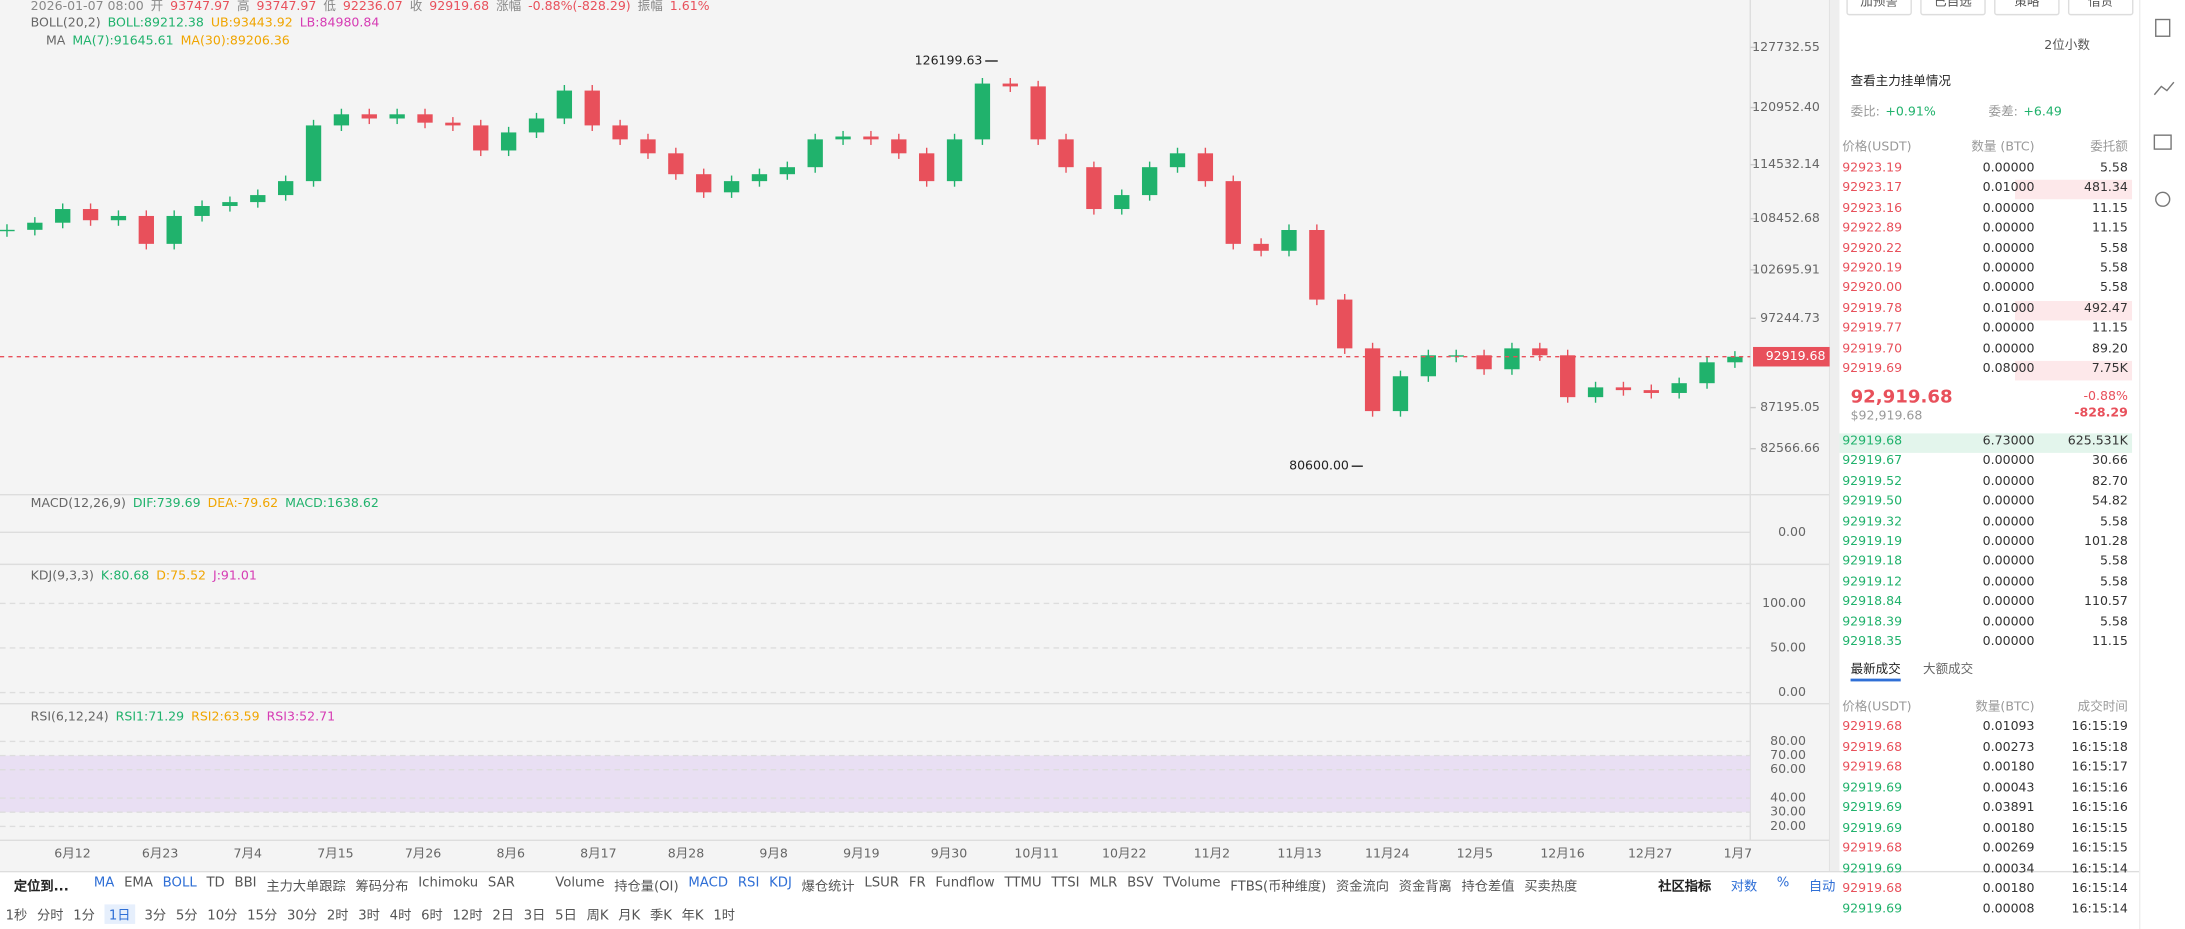 The image size is (2185, 929). What do you see at coordinates (748, 883) in the screenshot?
I see `indicator-button: RSI` at bounding box center [748, 883].